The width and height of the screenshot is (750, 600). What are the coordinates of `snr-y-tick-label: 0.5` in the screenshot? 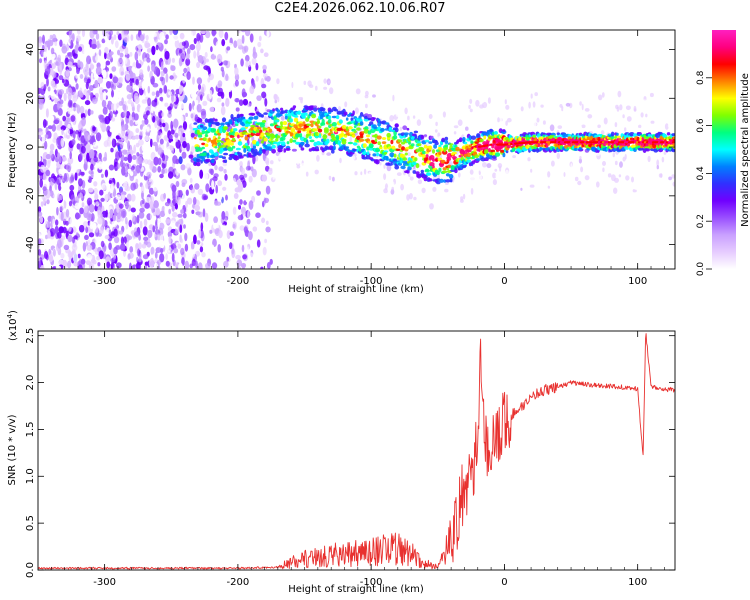 It's located at (30, 523).